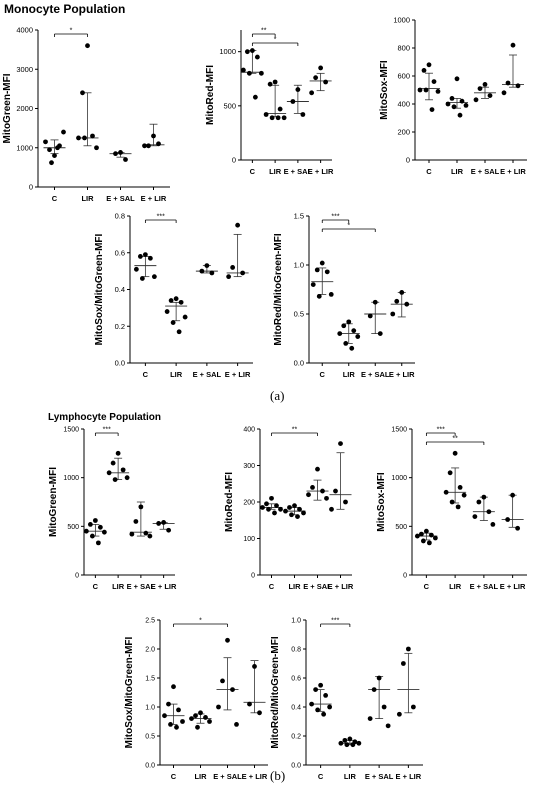 The width and height of the screenshot is (550, 786). What do you see at coordinates (120, 216) in the screenshot?
I see `y-tick-label: 0.8` at bounding box center [120, 216].